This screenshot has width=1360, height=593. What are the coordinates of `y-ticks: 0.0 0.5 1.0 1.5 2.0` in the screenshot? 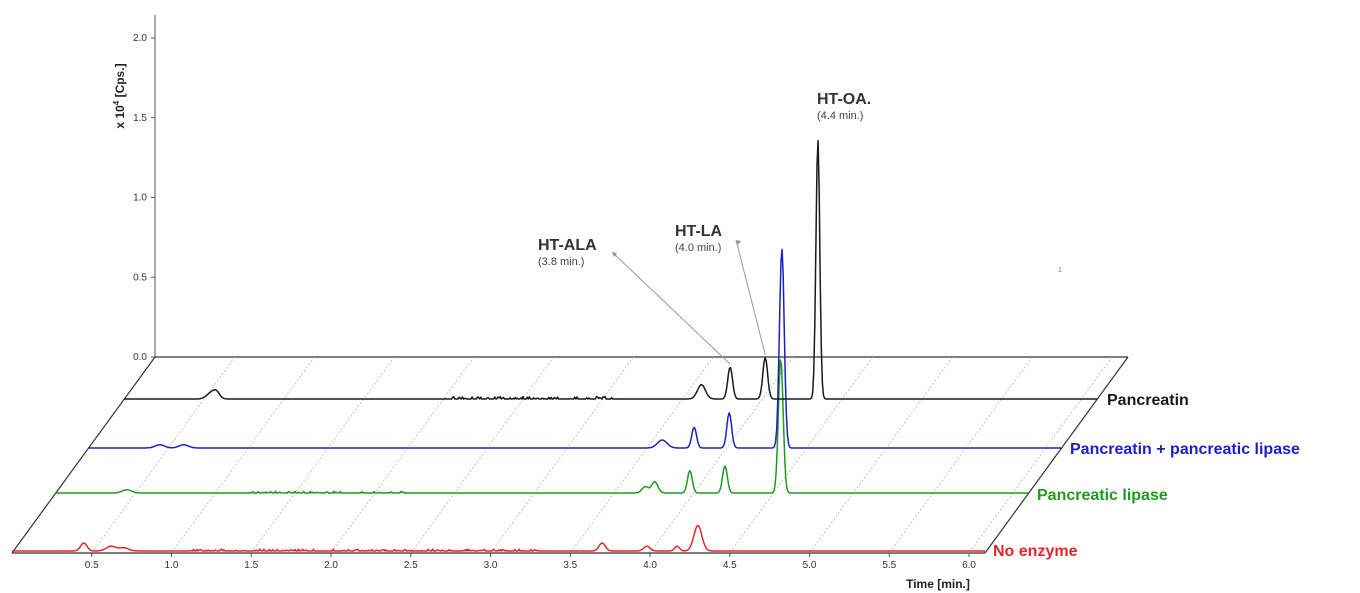 It's located at (144, 198).